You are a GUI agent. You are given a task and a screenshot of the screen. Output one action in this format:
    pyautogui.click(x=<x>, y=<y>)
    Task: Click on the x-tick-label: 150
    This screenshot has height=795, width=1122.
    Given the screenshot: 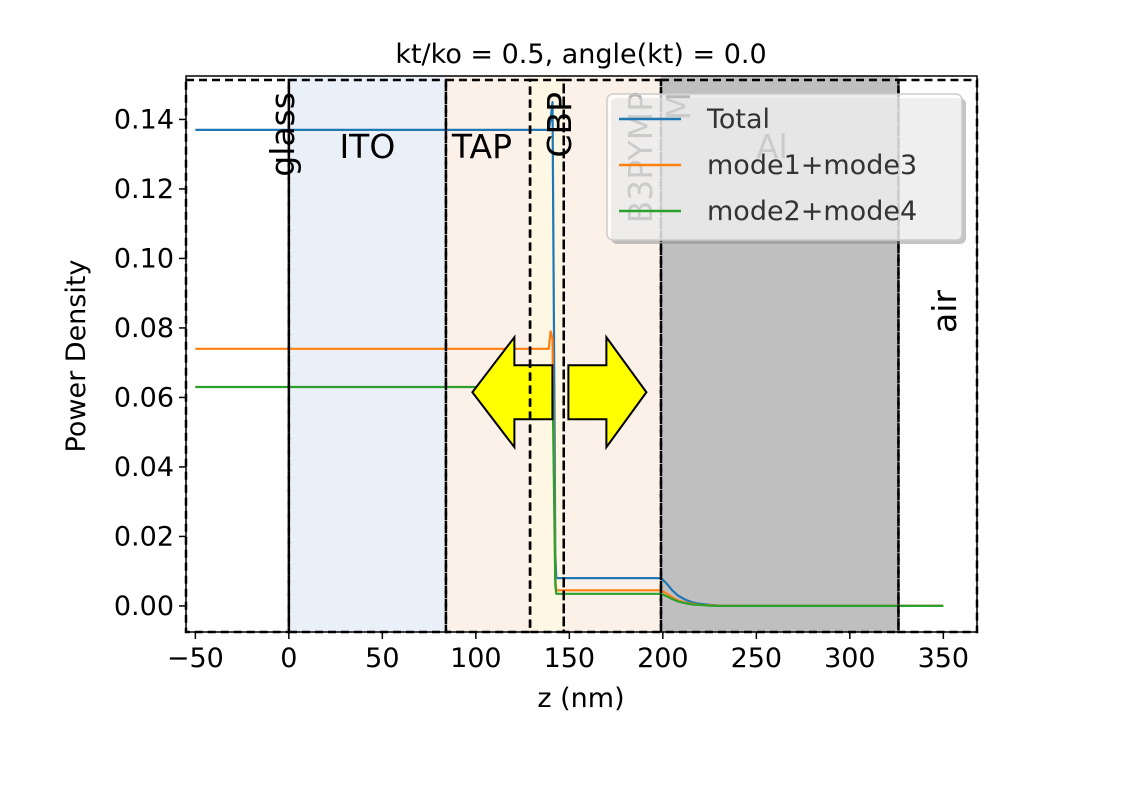 What is the action you would take?
    pyautogui.click(x=570, y=658)
    